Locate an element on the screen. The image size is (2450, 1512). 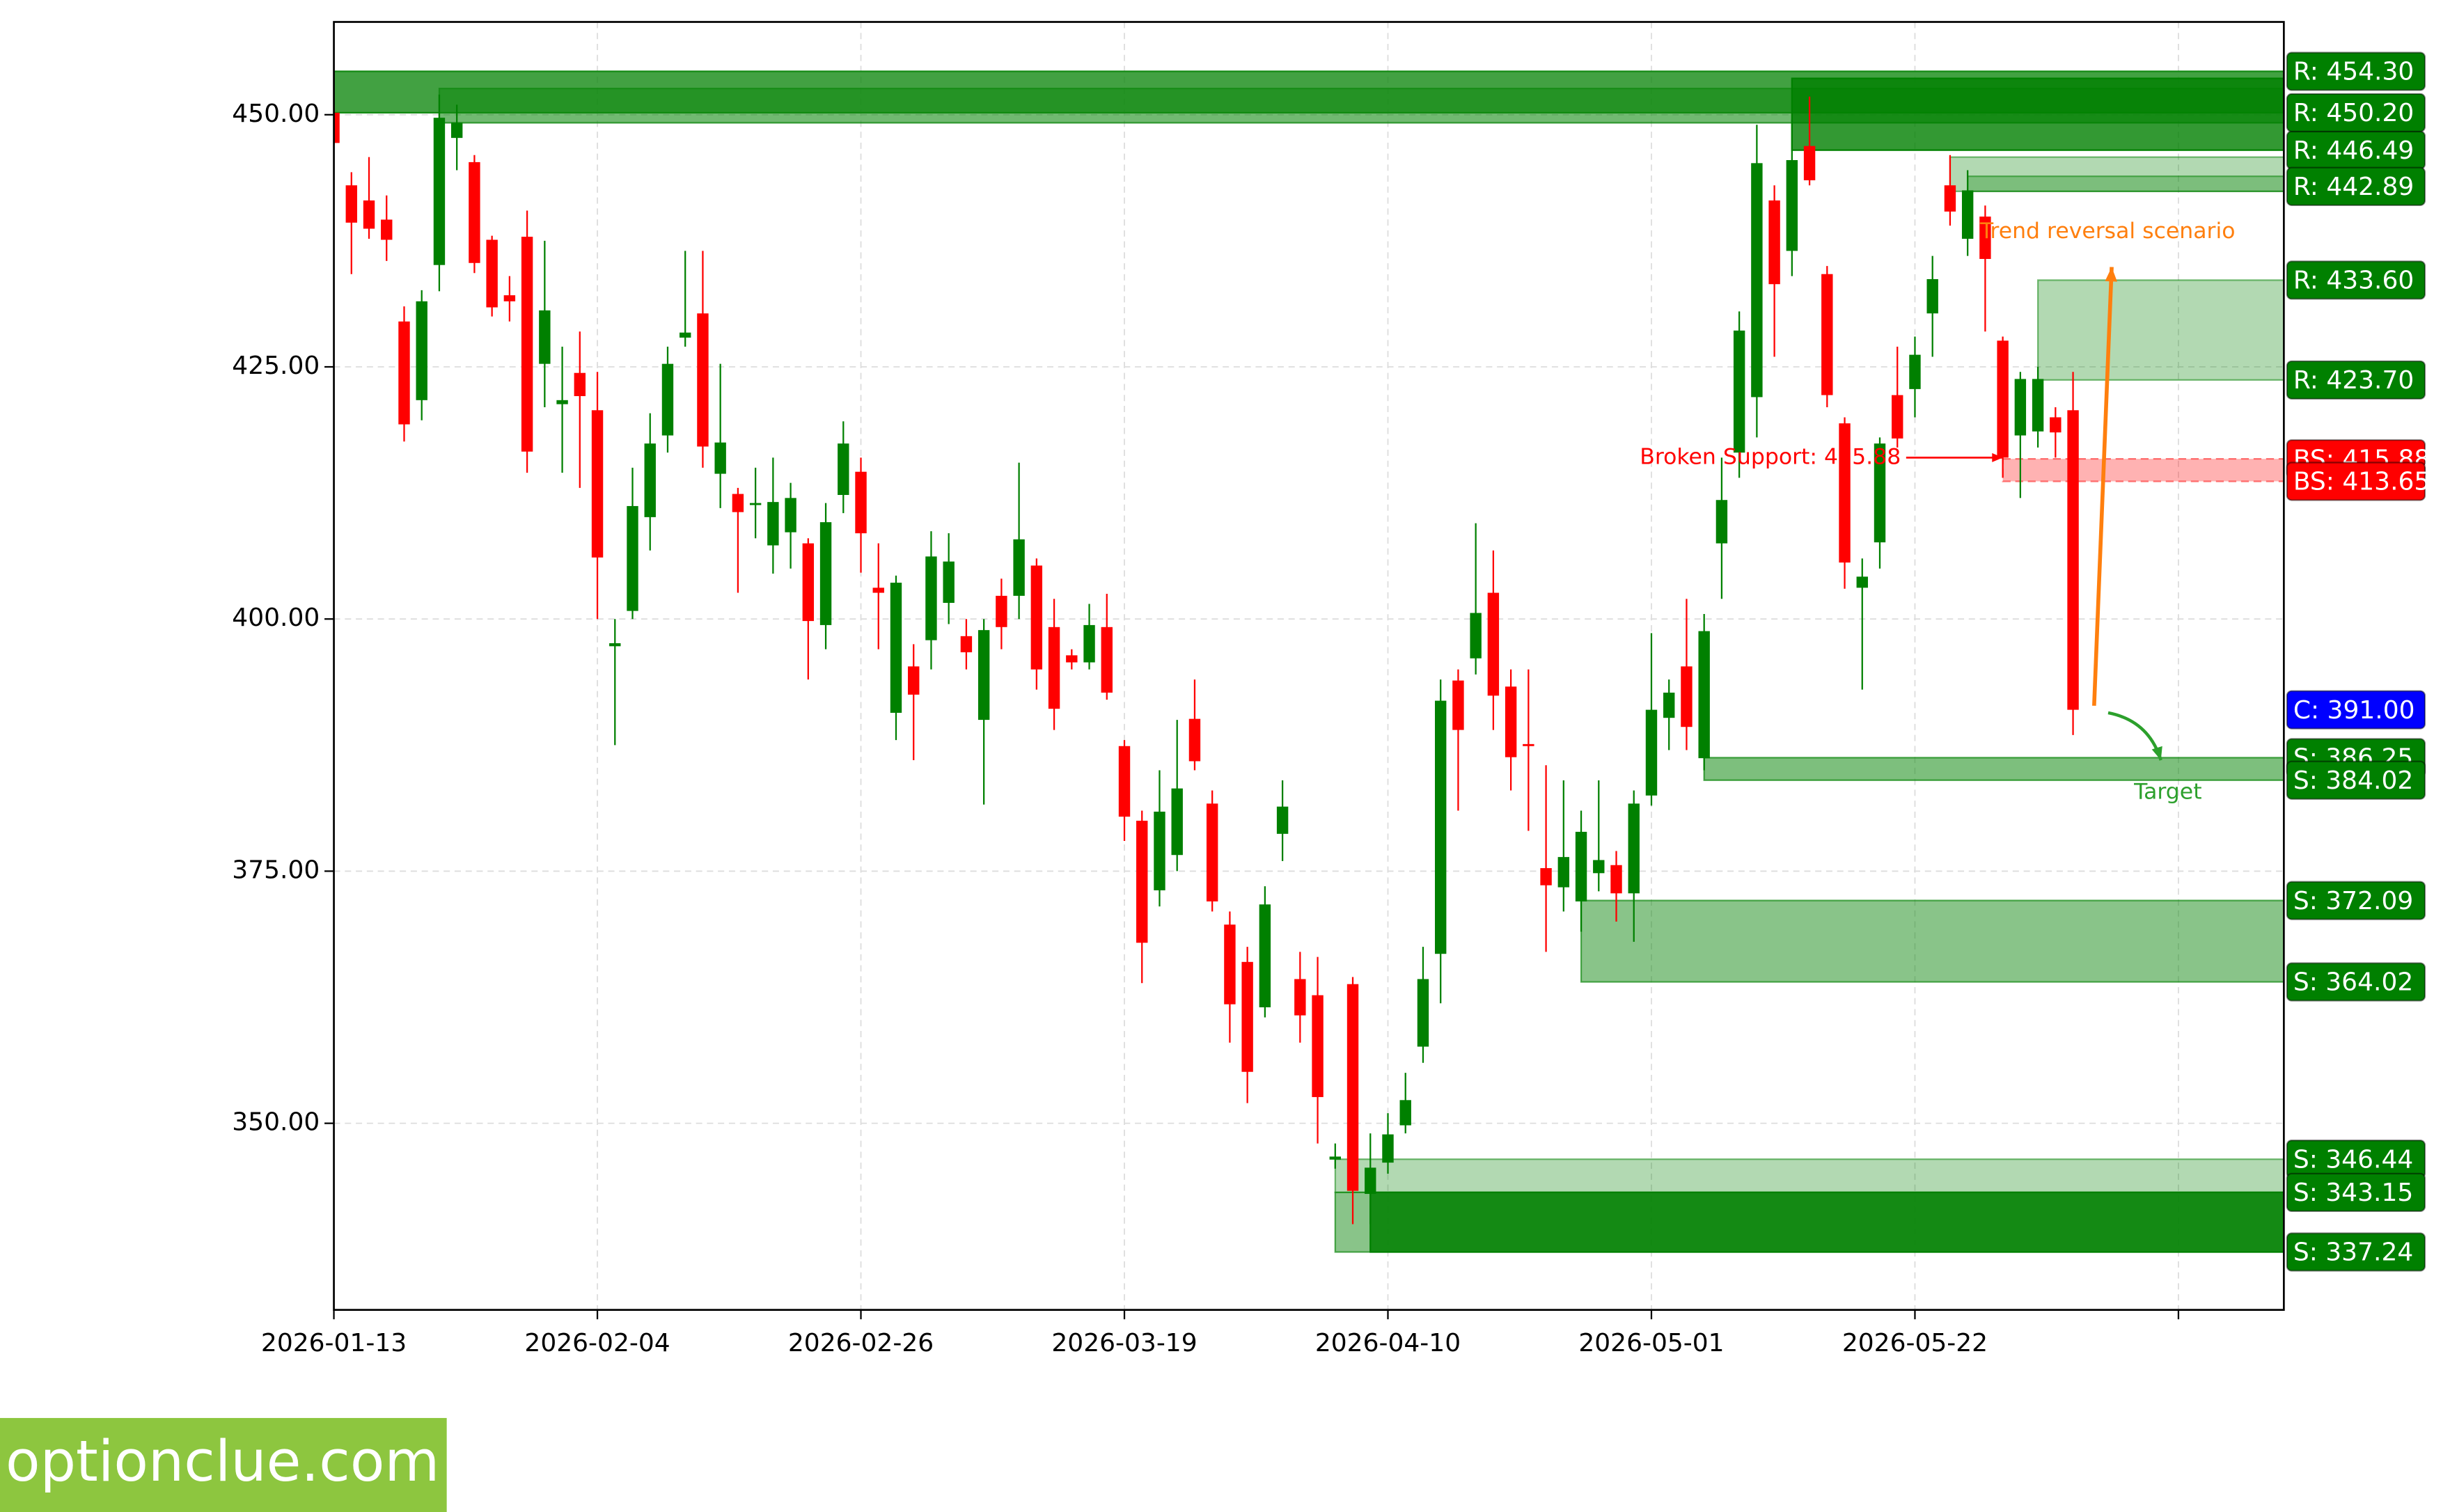
y-tick-label: 350.00 is located at coordinates (276, 1122).